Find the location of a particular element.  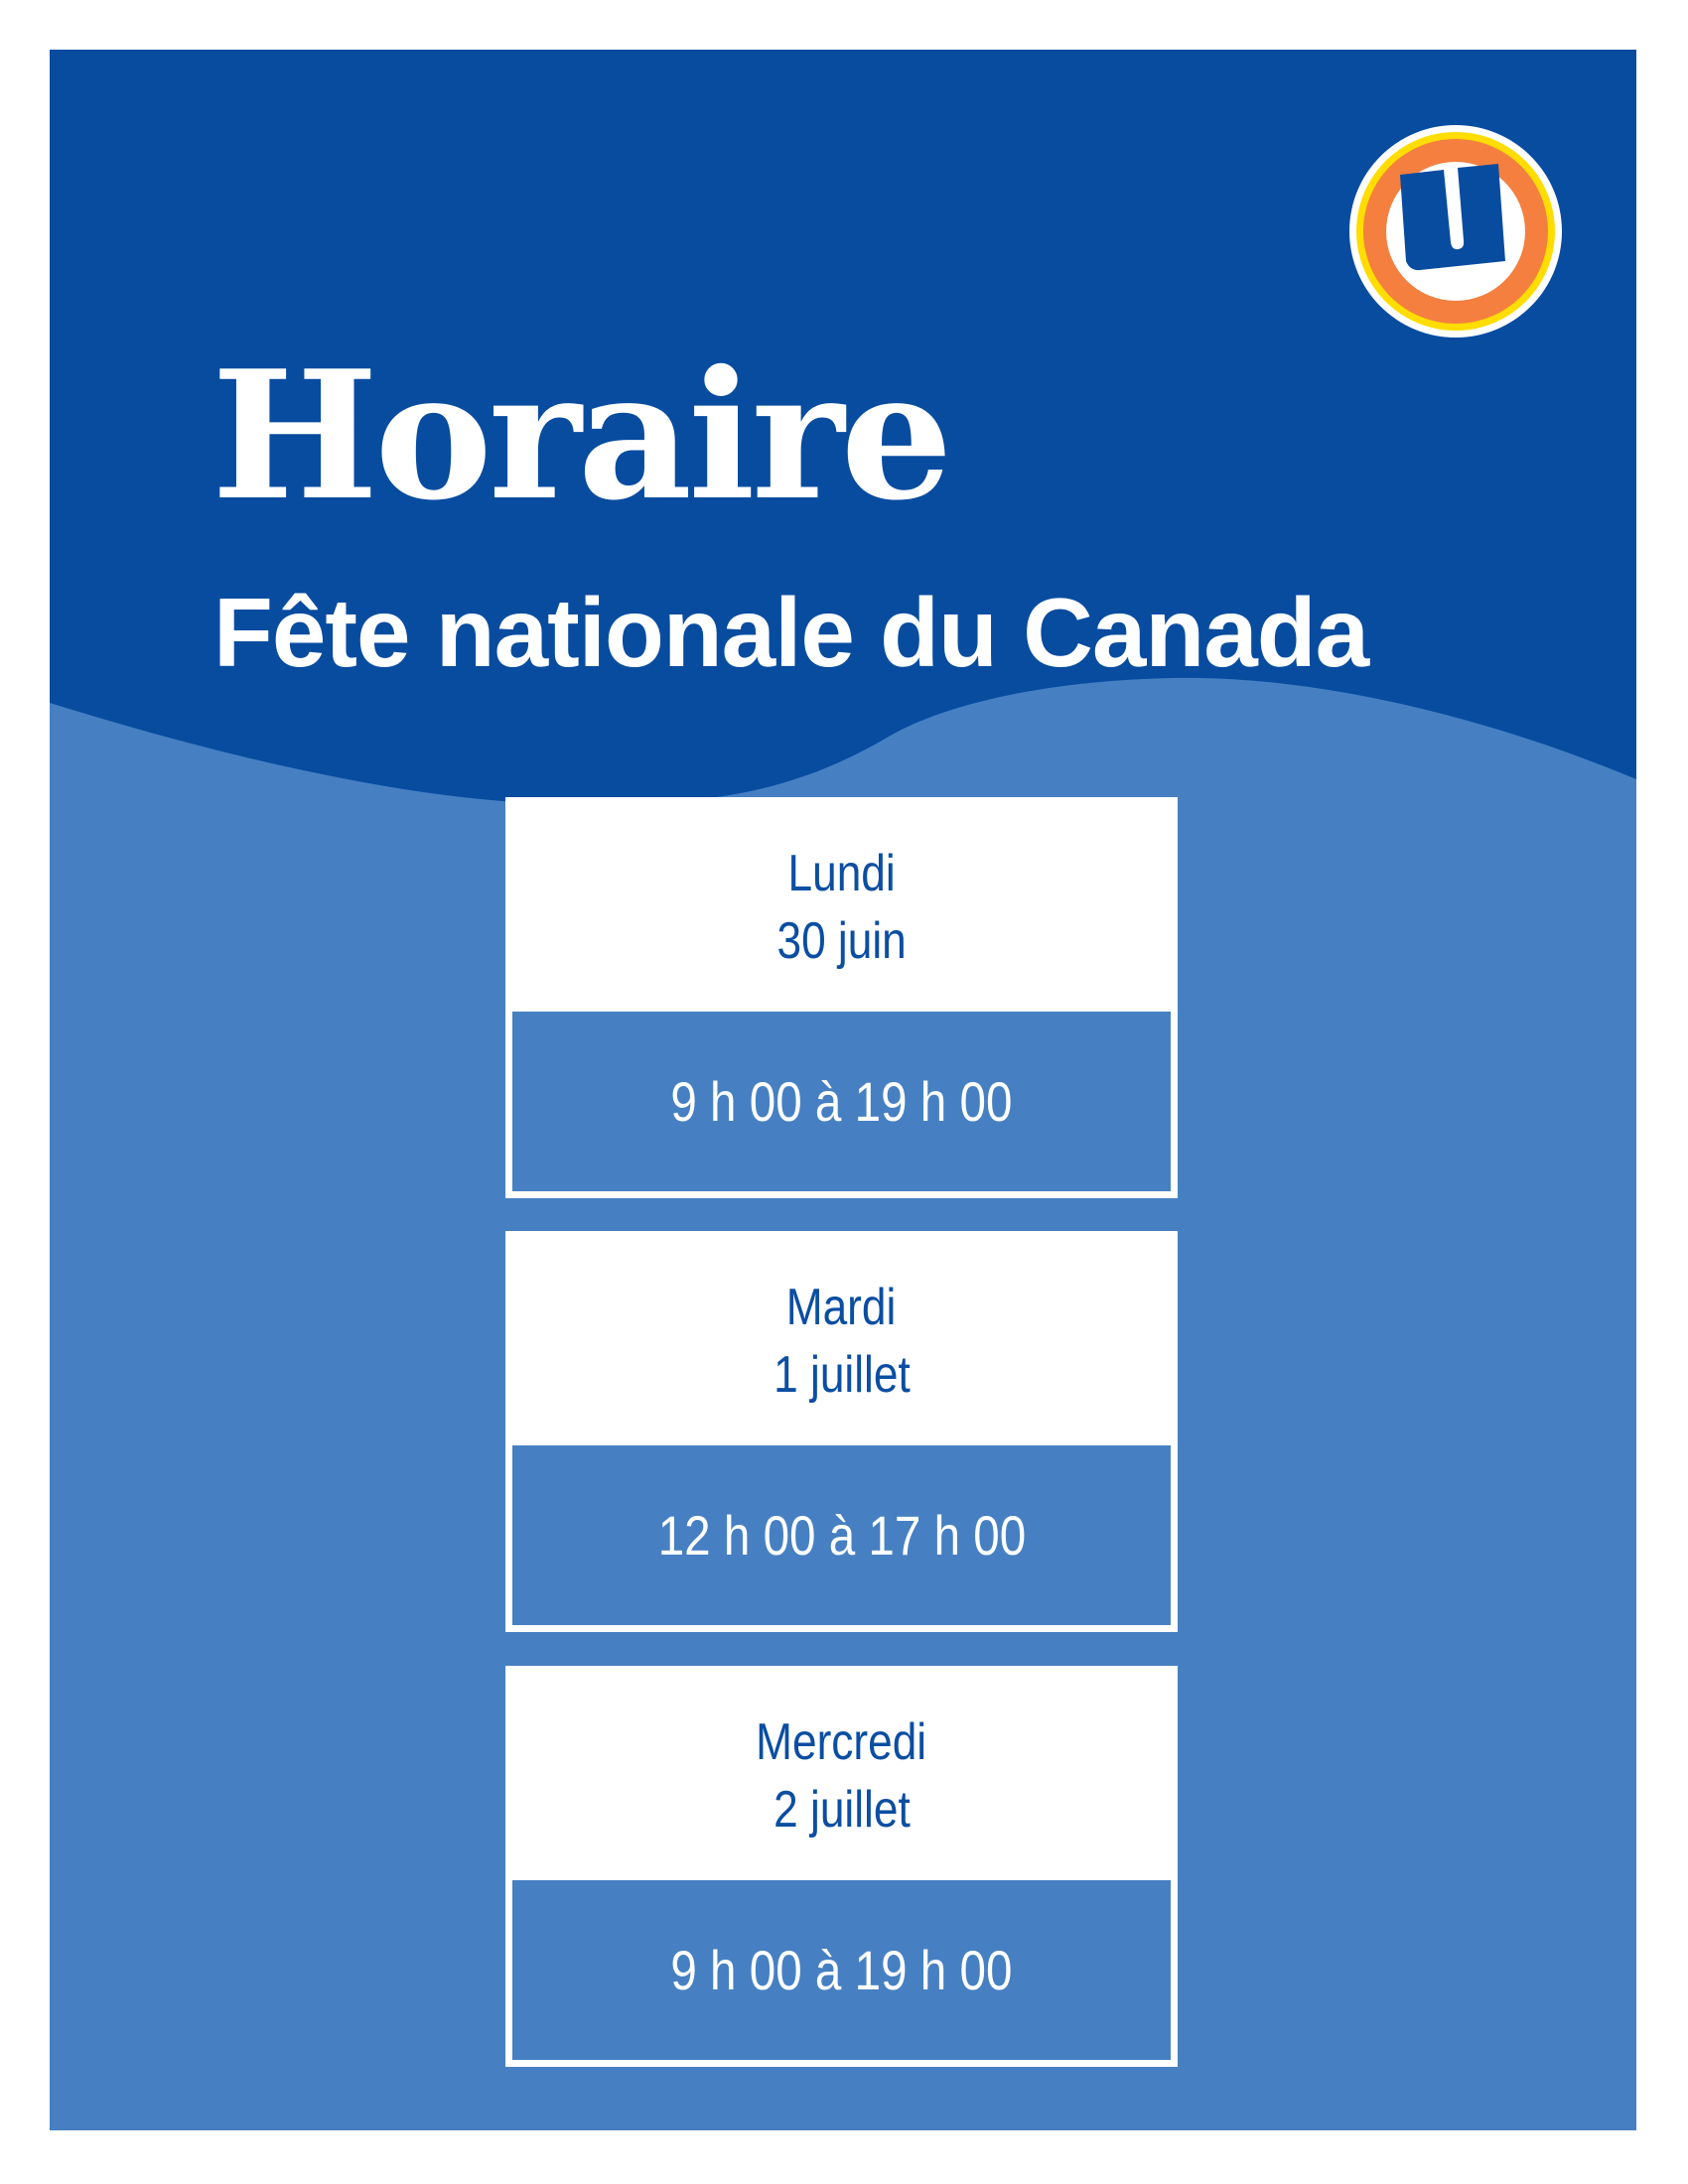

page-subtitle: Fête nationale du Canada is located at coordinates (791, 632).